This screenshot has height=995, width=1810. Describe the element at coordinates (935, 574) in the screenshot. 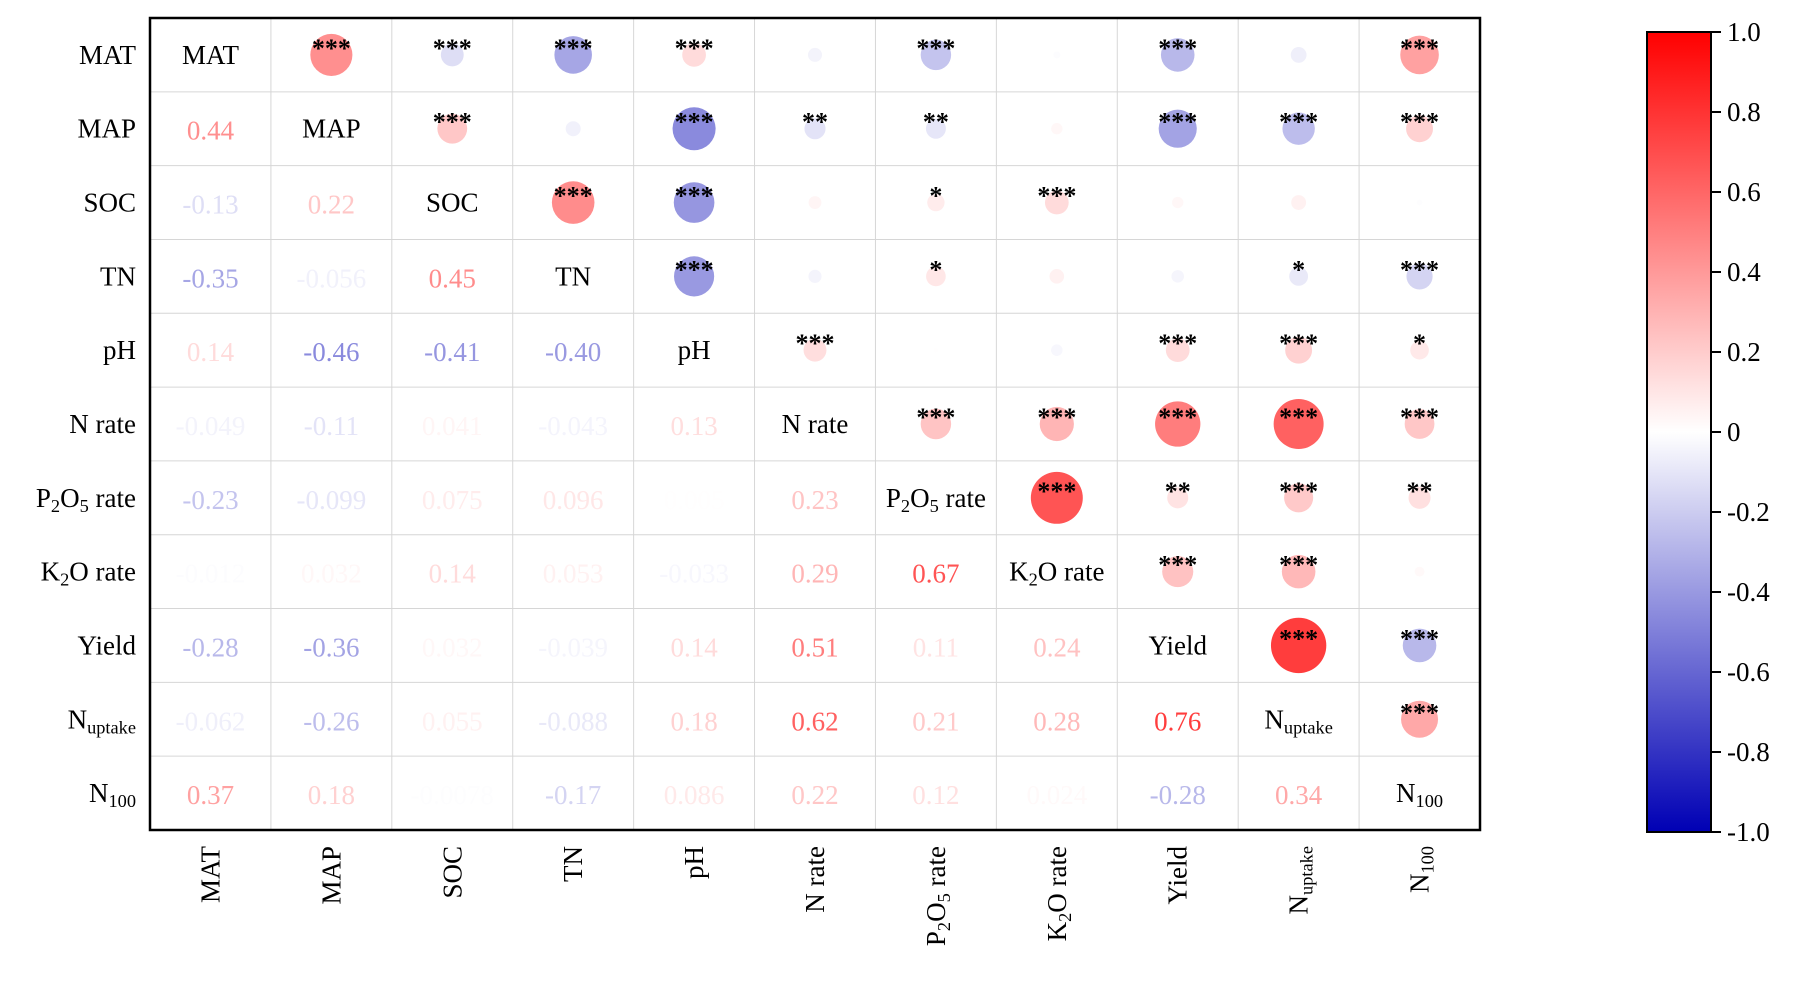

I see `correlation-value-label: 0.67` at that location.